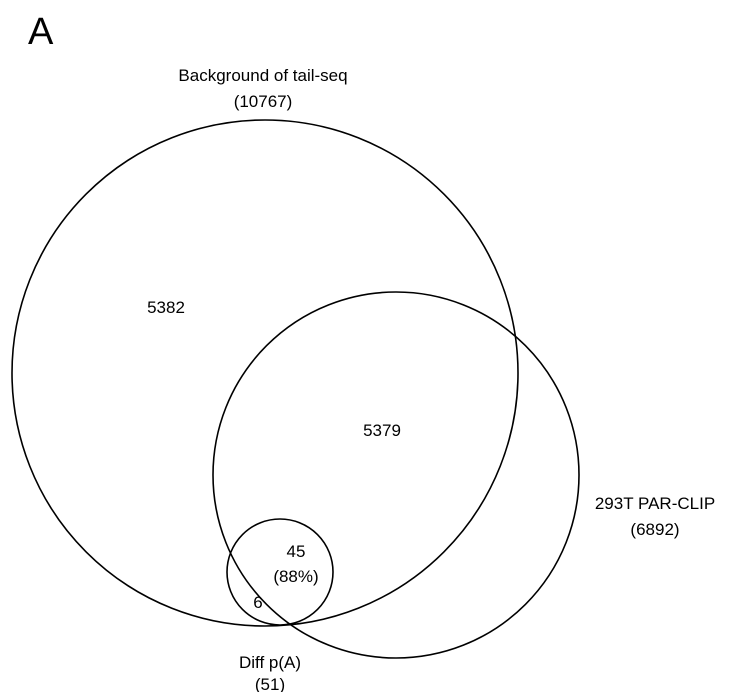  Describe the element at coordinates (263, 101) in the screenshot. I see `background-set-count: (10767)` at that location.